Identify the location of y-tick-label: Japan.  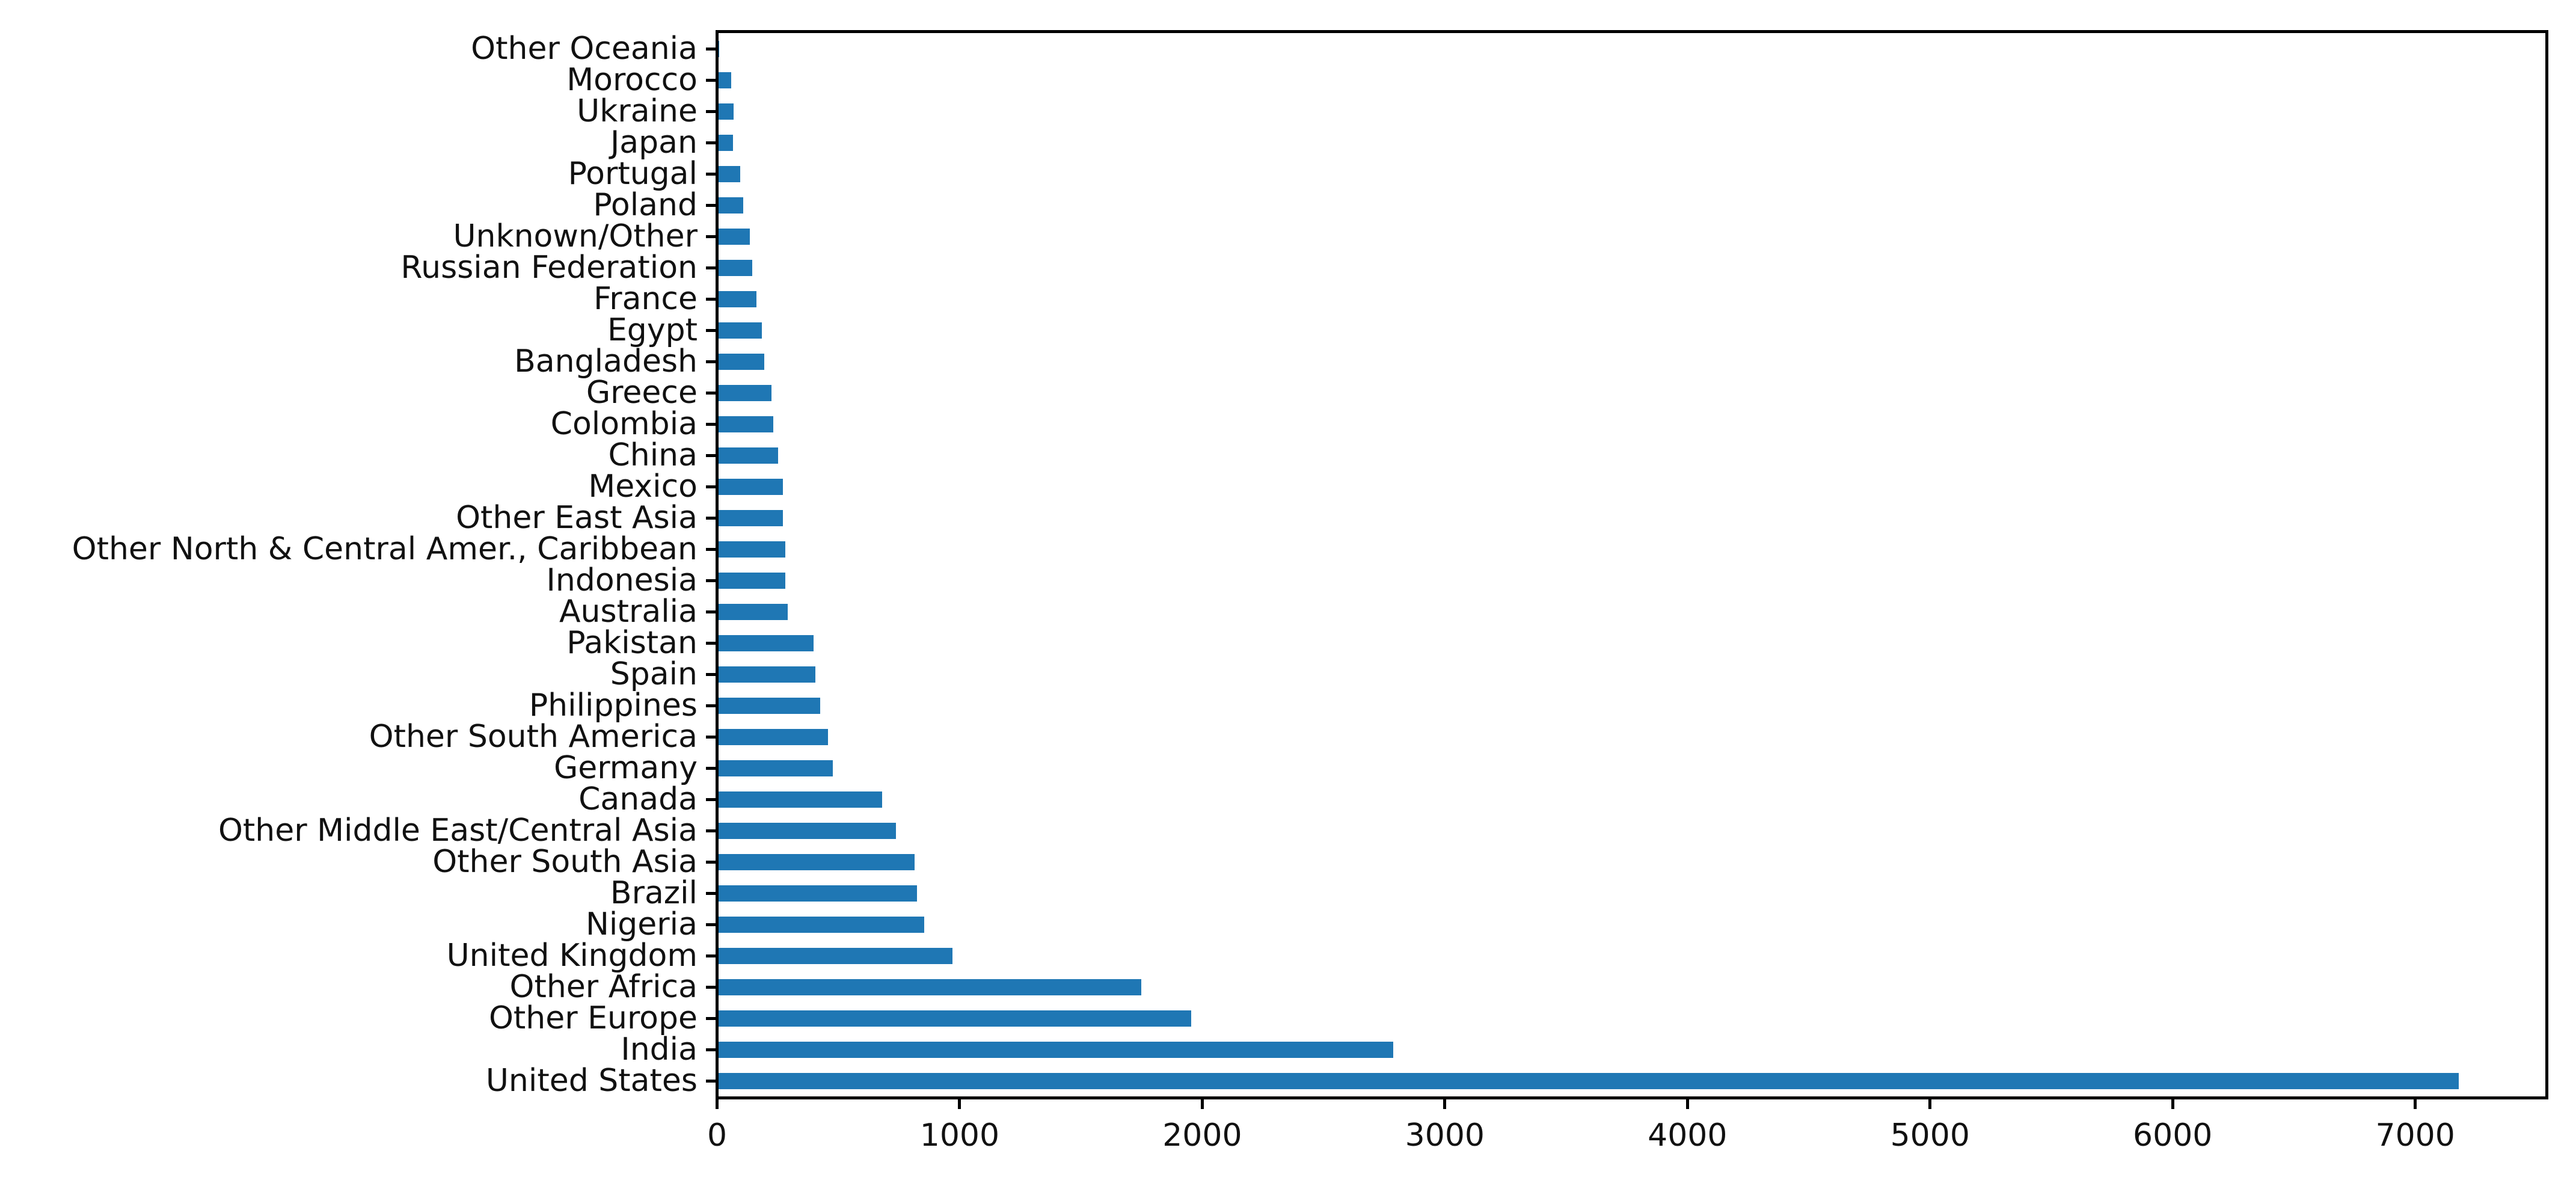
(654, 142).